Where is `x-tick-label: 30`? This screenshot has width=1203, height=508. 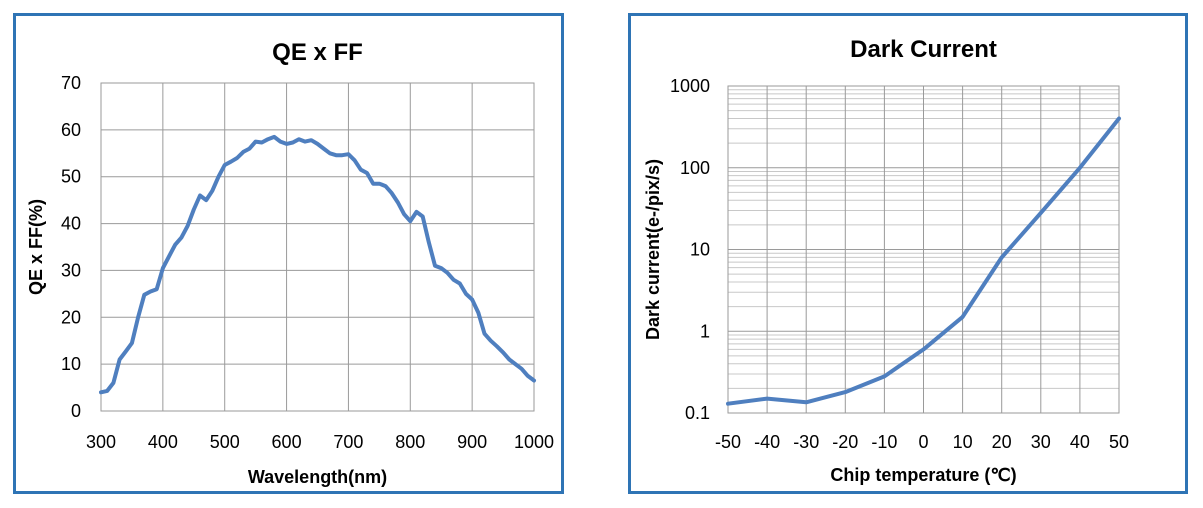 x-tick-label: 30 is located at coordinates (1041, 442).